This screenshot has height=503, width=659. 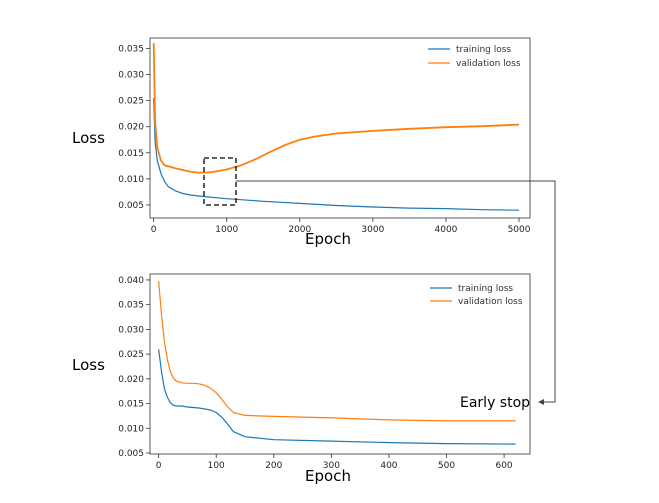 I want to click on top-x-tick-label: 0, so click(x=154, y=230).